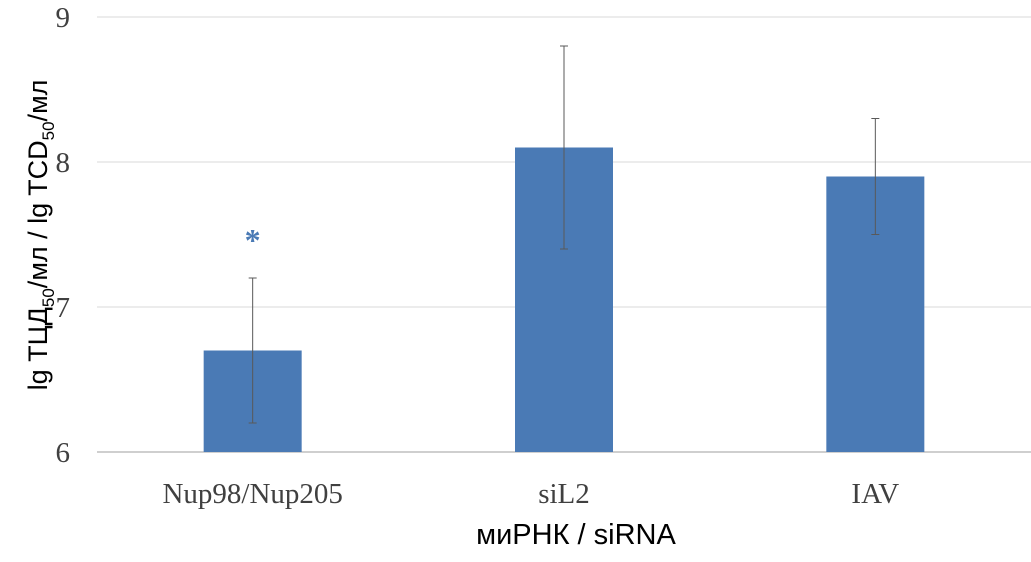 The height and width of the screenshot is (562, 1031). I want to click on y-tick-label: 6, so click(63, 453).